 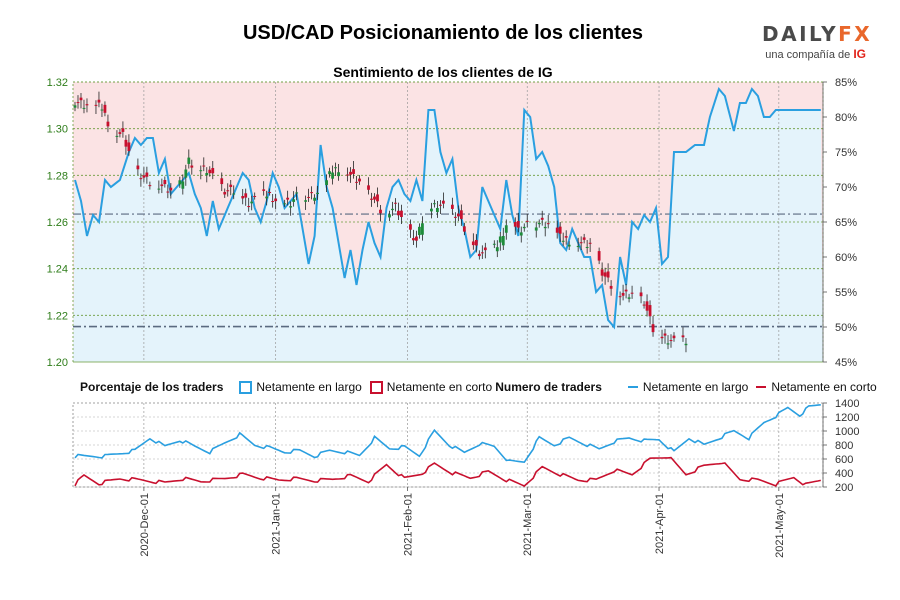 What do you see at coordinates (846, 153) in the screenshot?
I see `percent-tick-label: 75%` at bounding box center [846, 153].